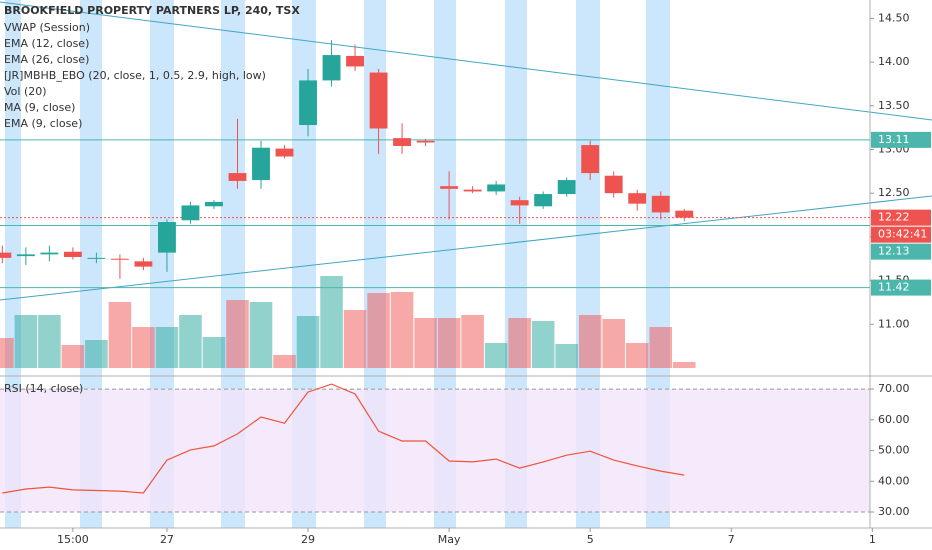 The width and height of the screenshot is (932, 550). I want to click on rsi-title: RSI (14, close), so click(43, 388).